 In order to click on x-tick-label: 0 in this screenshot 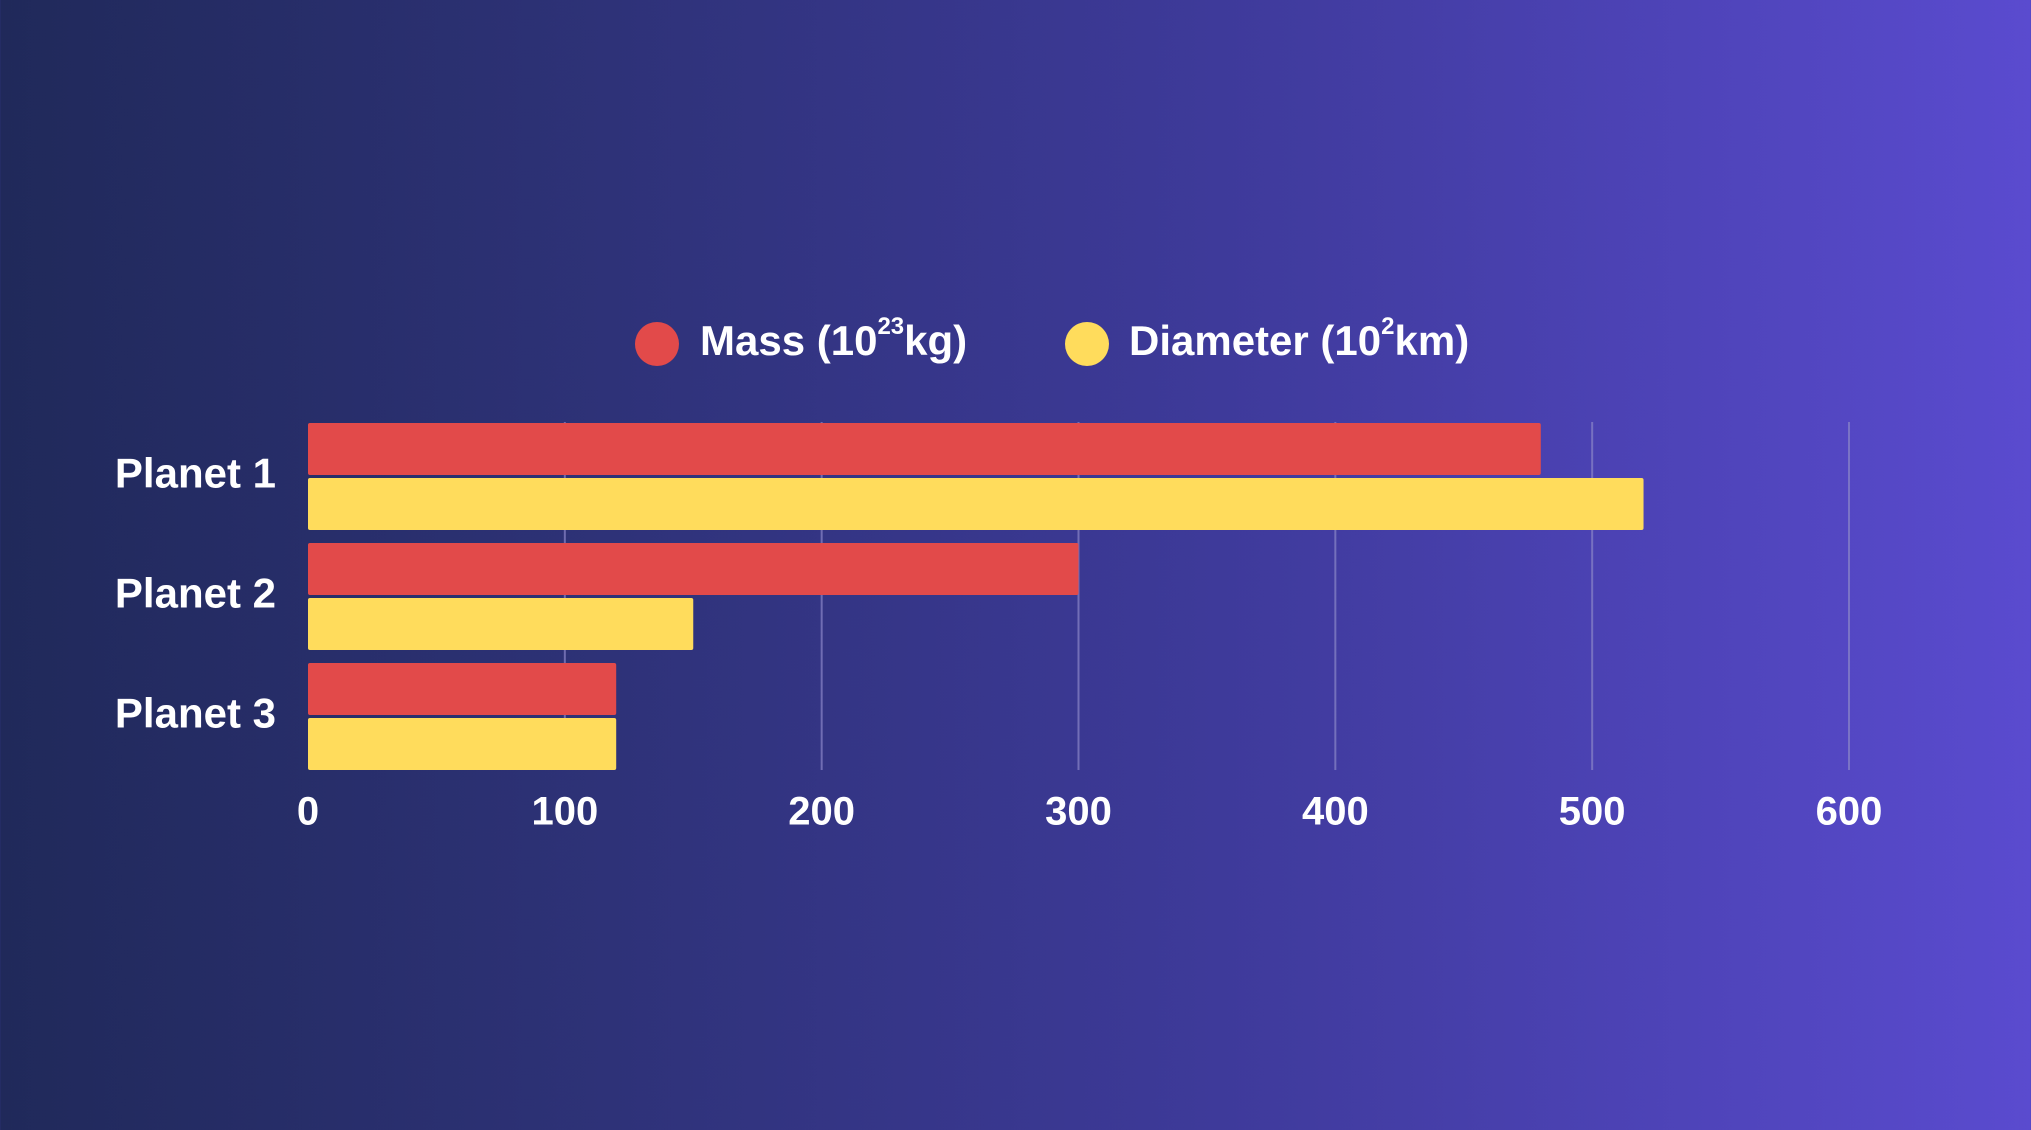, I will do `click(308, 812)`.